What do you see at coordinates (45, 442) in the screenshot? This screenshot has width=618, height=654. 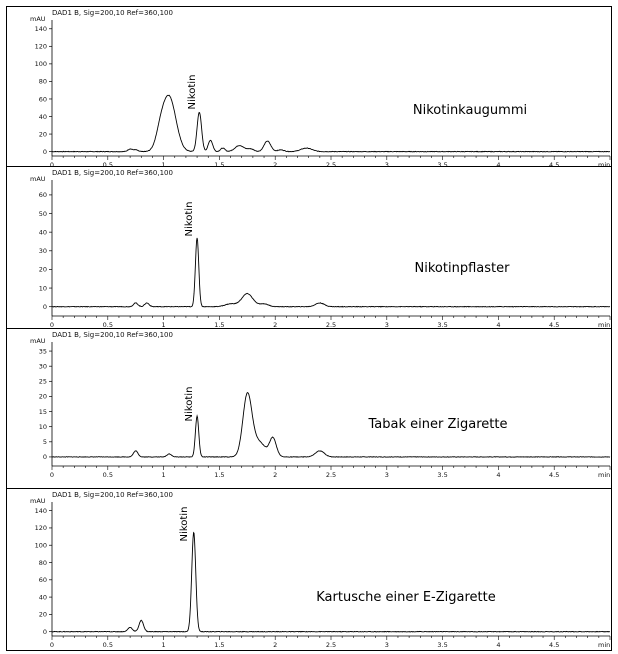 I see `y-tick-label: 5` at bounding box center [45, 442].